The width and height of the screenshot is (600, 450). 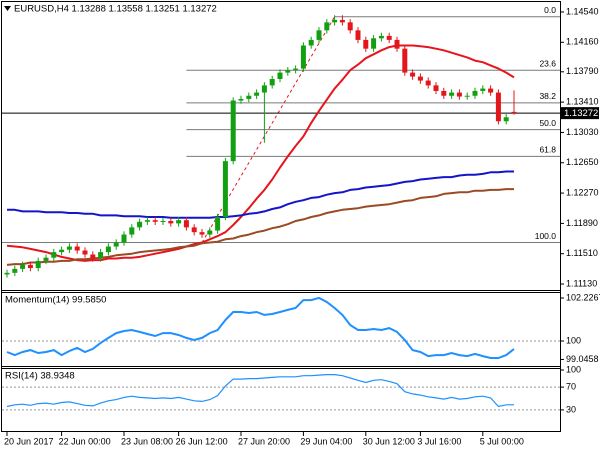 What do you see at coordinates (85, 441) in the screenshot?
I see `x-tick-label: 22 Jun 00:00` at bounding box center [85, 441].